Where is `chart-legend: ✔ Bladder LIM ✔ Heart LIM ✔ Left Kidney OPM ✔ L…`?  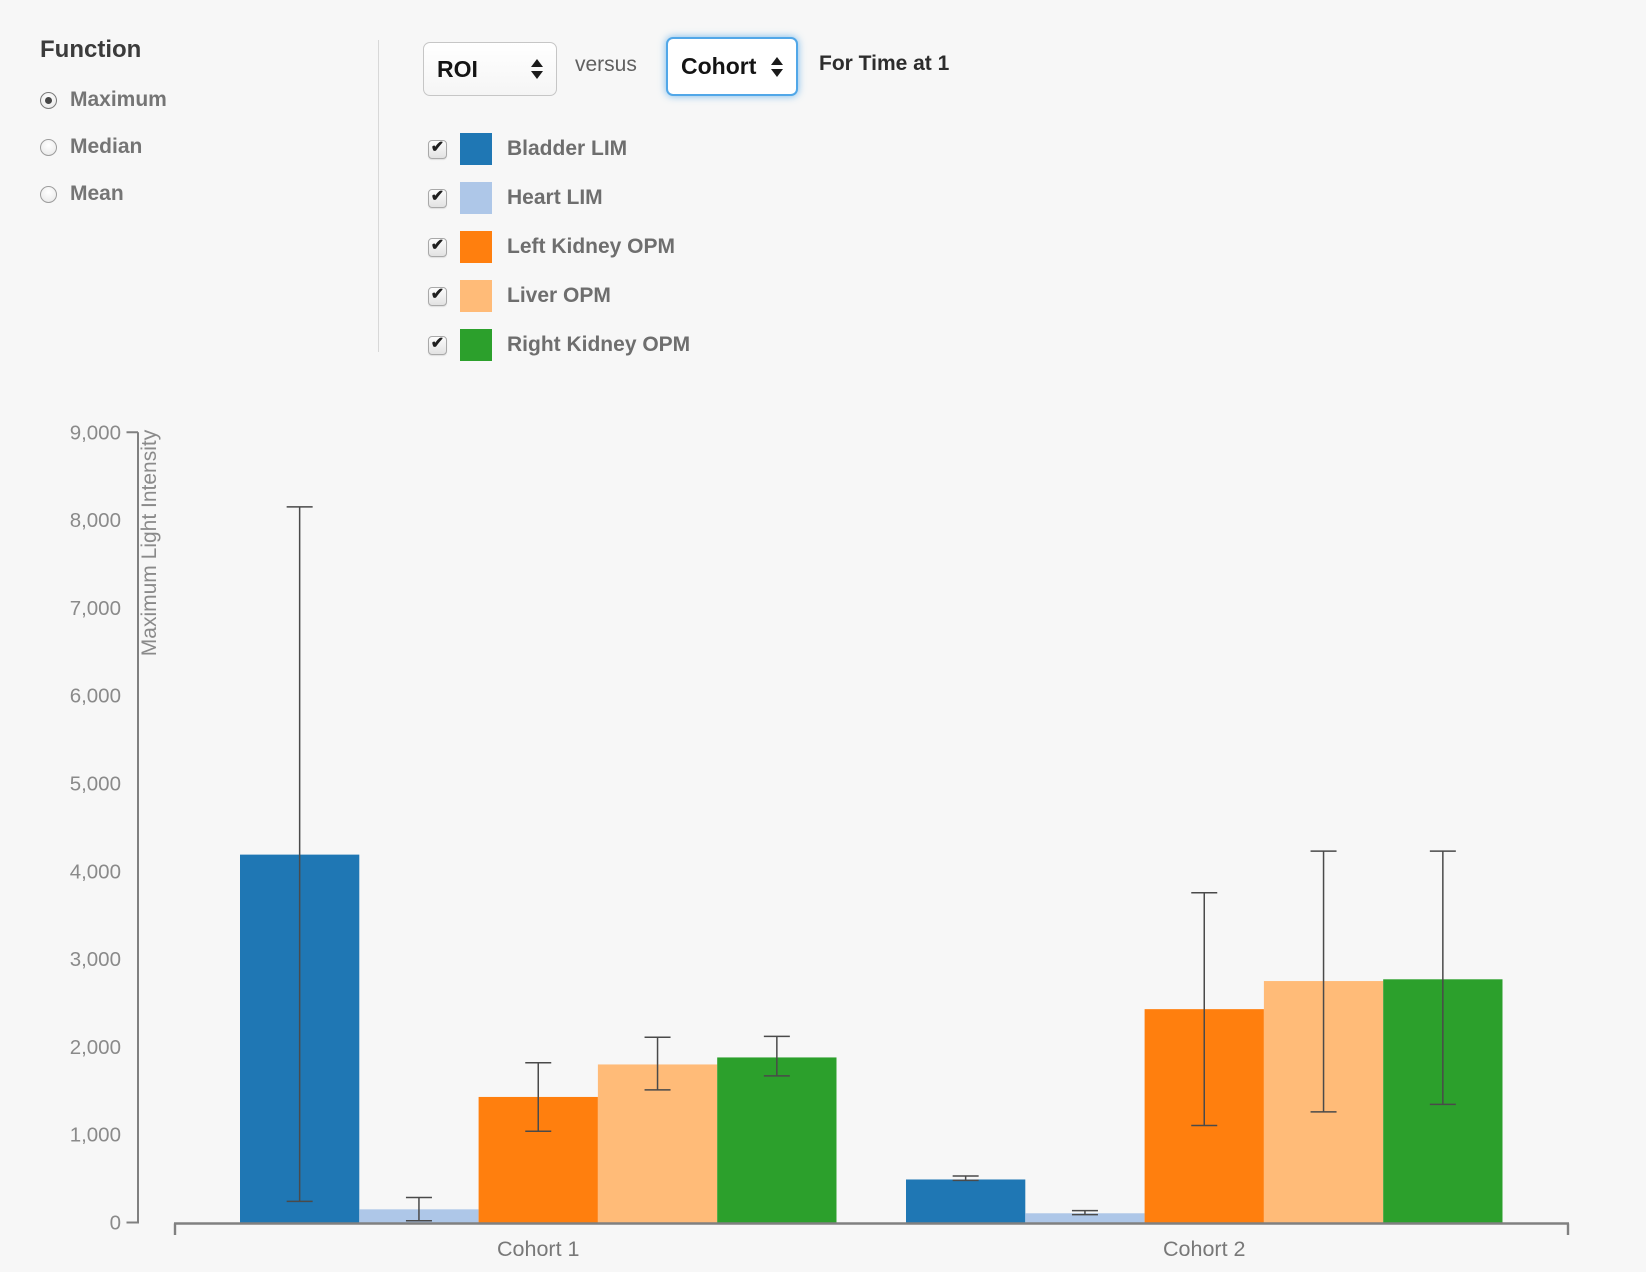
chart-legend: ✔ Bladder LIM ✔ Heart LIM ✔ Left Kidney OPM ✔ L… is located at coordinates (559, 255).